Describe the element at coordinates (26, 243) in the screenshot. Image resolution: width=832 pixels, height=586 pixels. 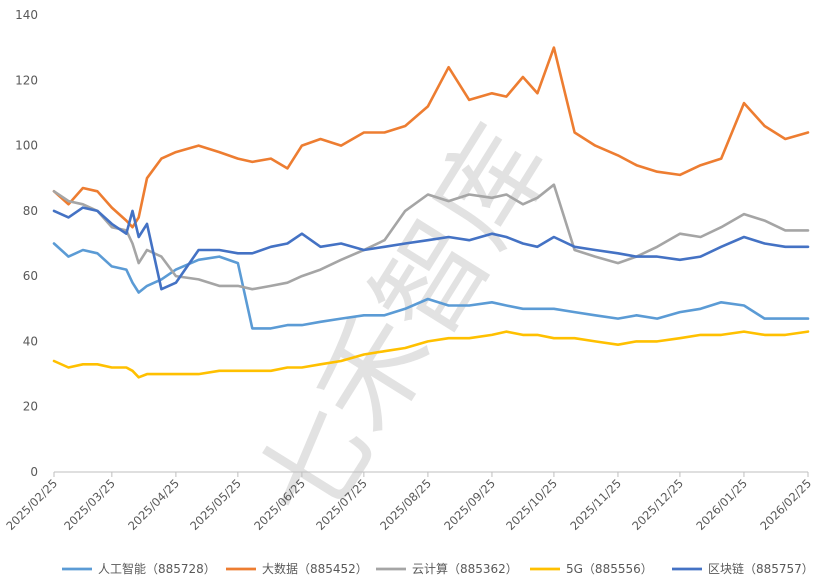
I see `y-axis: 0 20 40 60 80 100 120 140` at that location.